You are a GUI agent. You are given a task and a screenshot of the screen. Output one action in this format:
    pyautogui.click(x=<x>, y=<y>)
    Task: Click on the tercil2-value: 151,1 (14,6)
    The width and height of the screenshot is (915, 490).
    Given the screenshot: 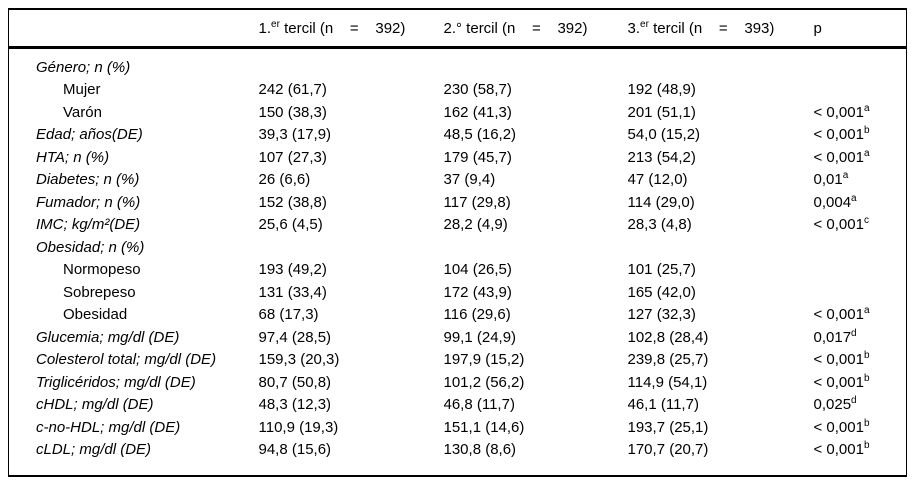 What is the action you would take?
    pyautogui.click(x=484, y=427)
    